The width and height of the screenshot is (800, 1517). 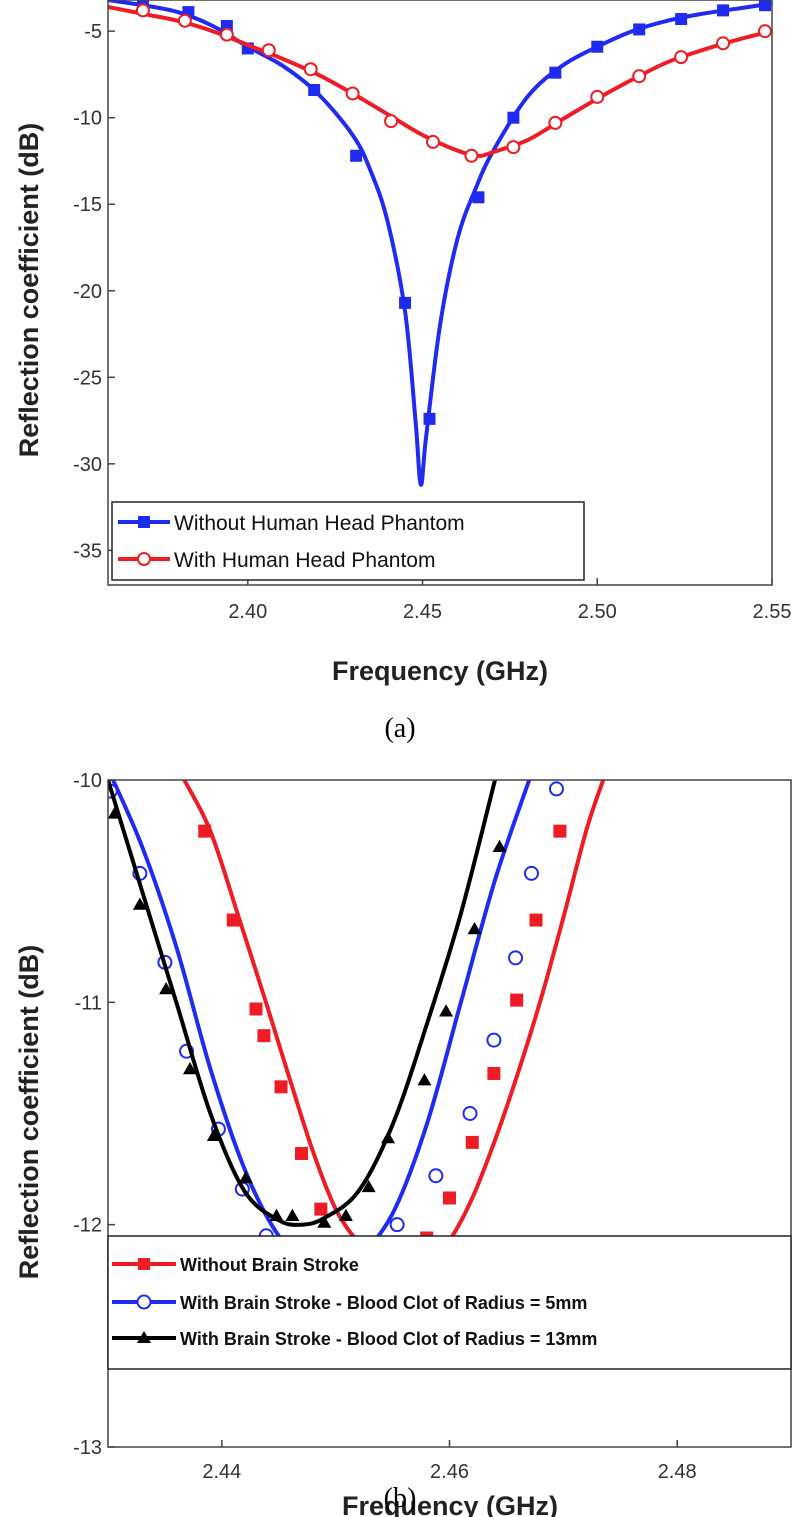 What do you see at coordinates (87, 205) in the screenshot?
I see `panel-a-ytick-label: -15` at bounding box center [87, 205].